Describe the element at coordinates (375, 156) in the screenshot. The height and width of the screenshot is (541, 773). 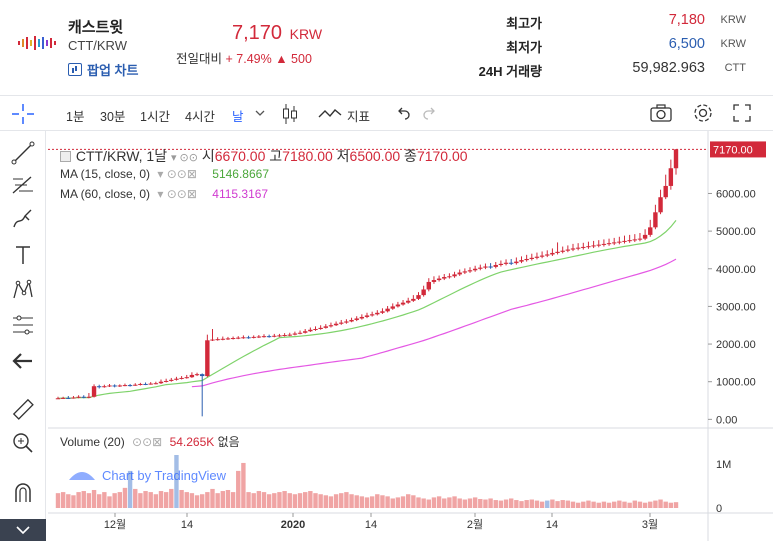
I see `legend-low: 6500.00` at that location.